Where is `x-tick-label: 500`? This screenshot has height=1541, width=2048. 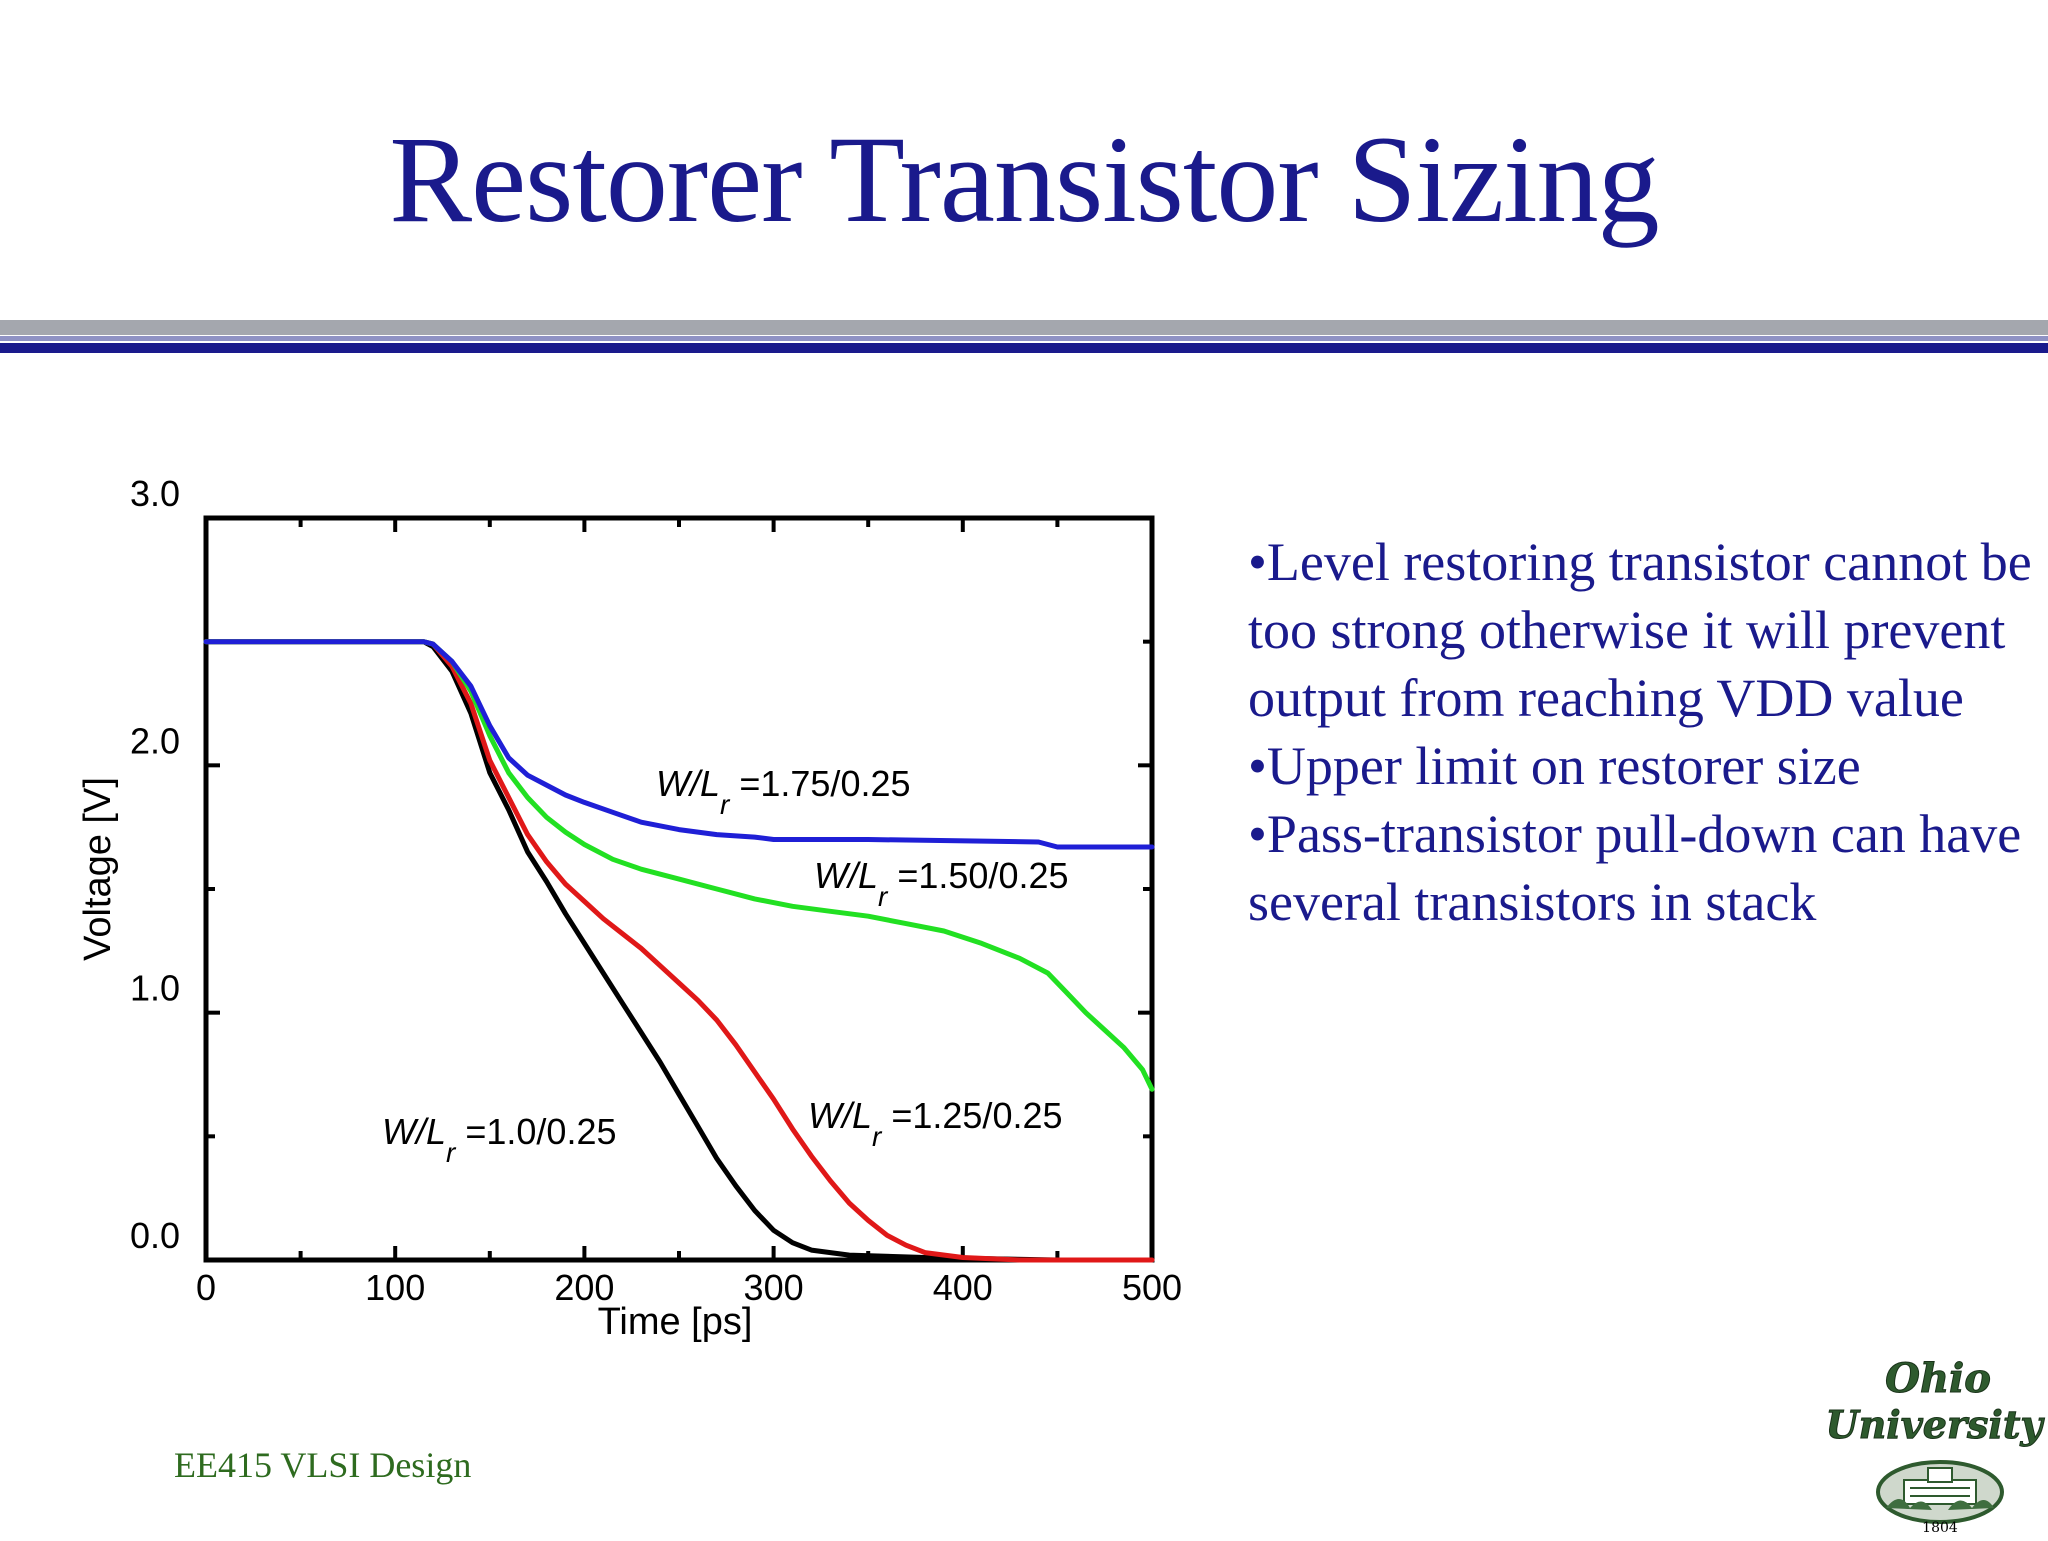 x-tick-label: 500 is located at coordinates (1152, 1287).